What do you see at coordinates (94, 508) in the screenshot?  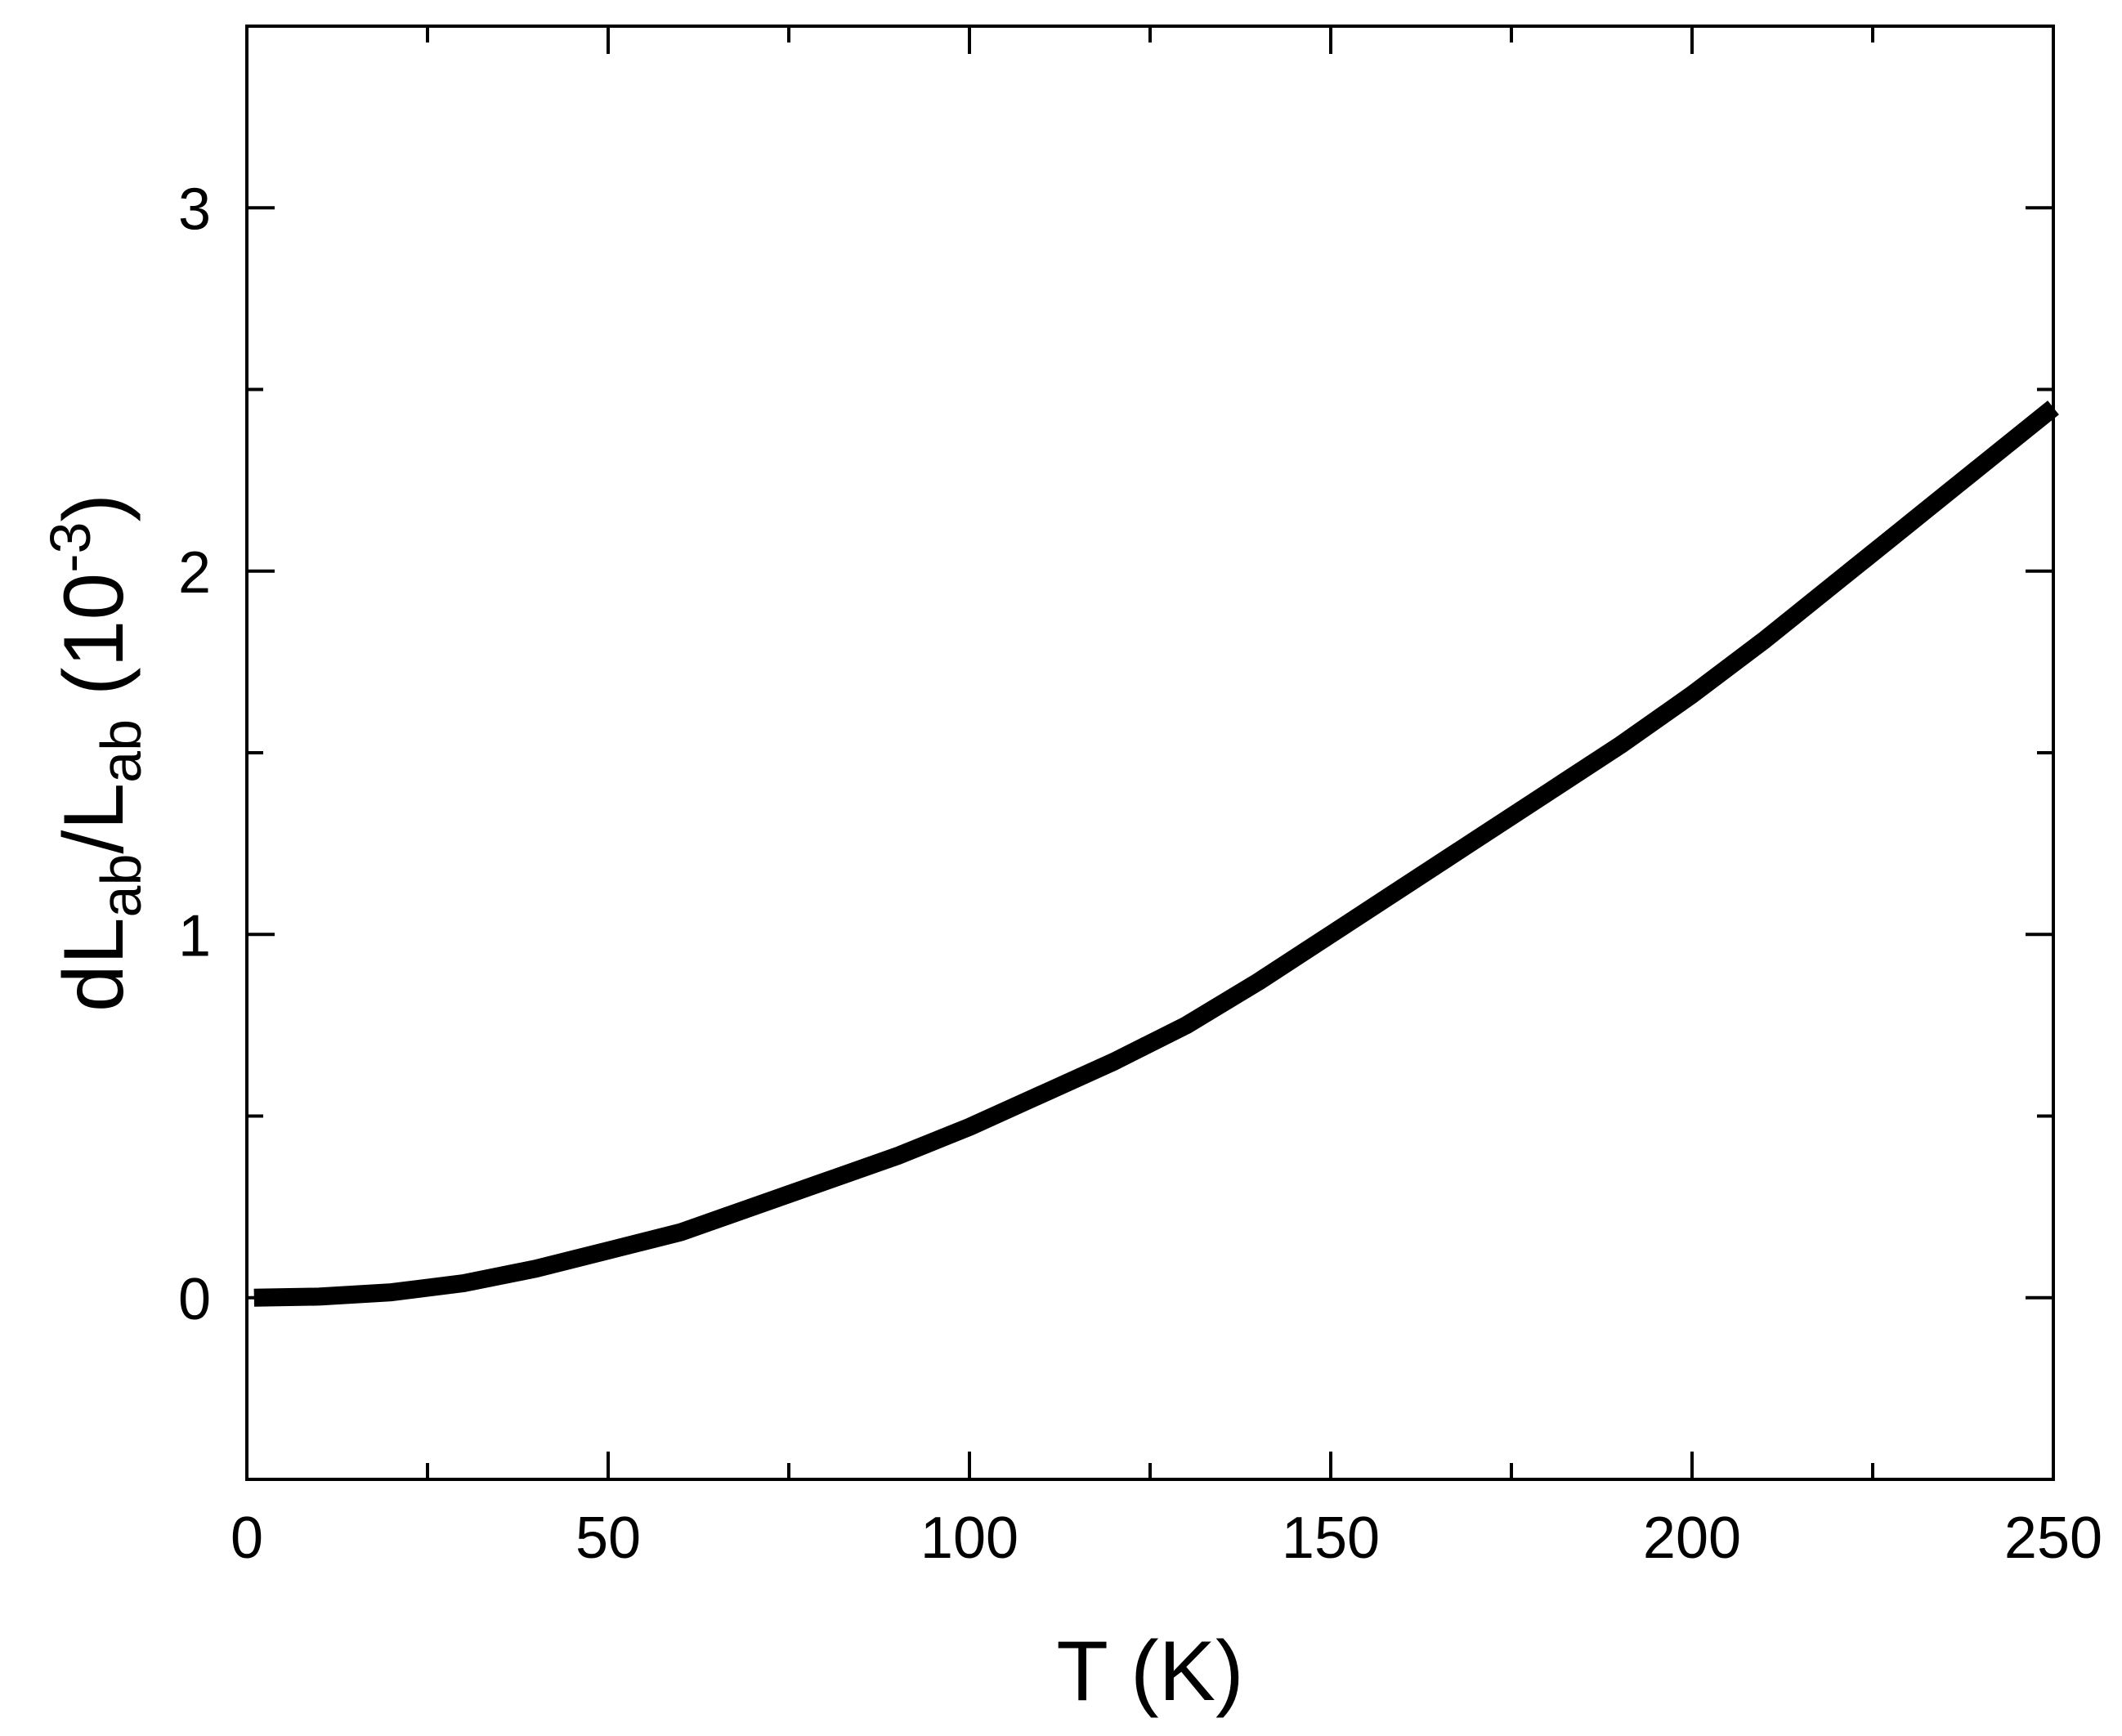 I see `y-axis-title-unit-close: )` at bounding box center [94, 508].